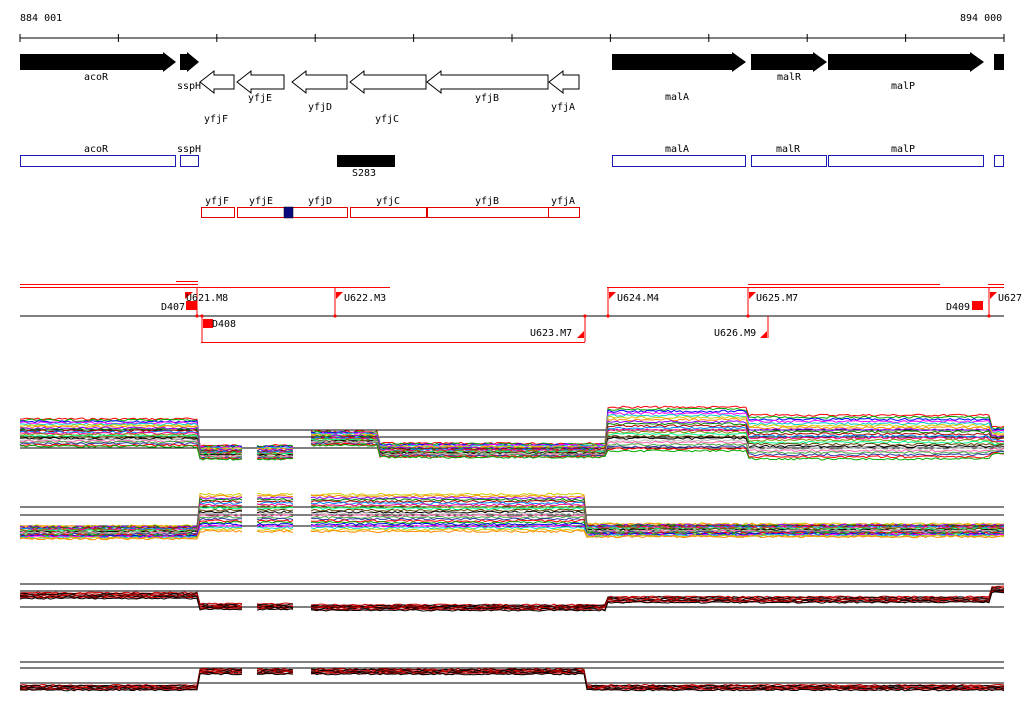 The height and width of the screenshot is (714, 1024). I want to click on annotation-track-blue, so click(512, 161).